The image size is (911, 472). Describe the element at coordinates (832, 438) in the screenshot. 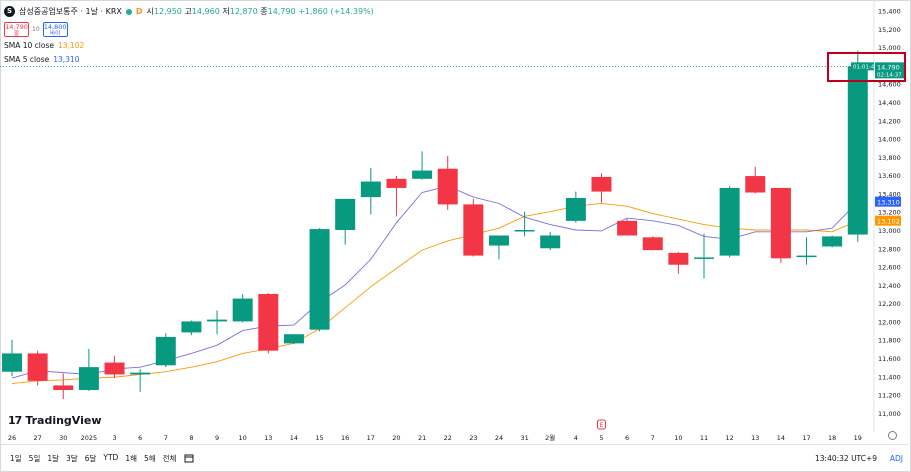

I see `x-tick-label: 18` at that location.